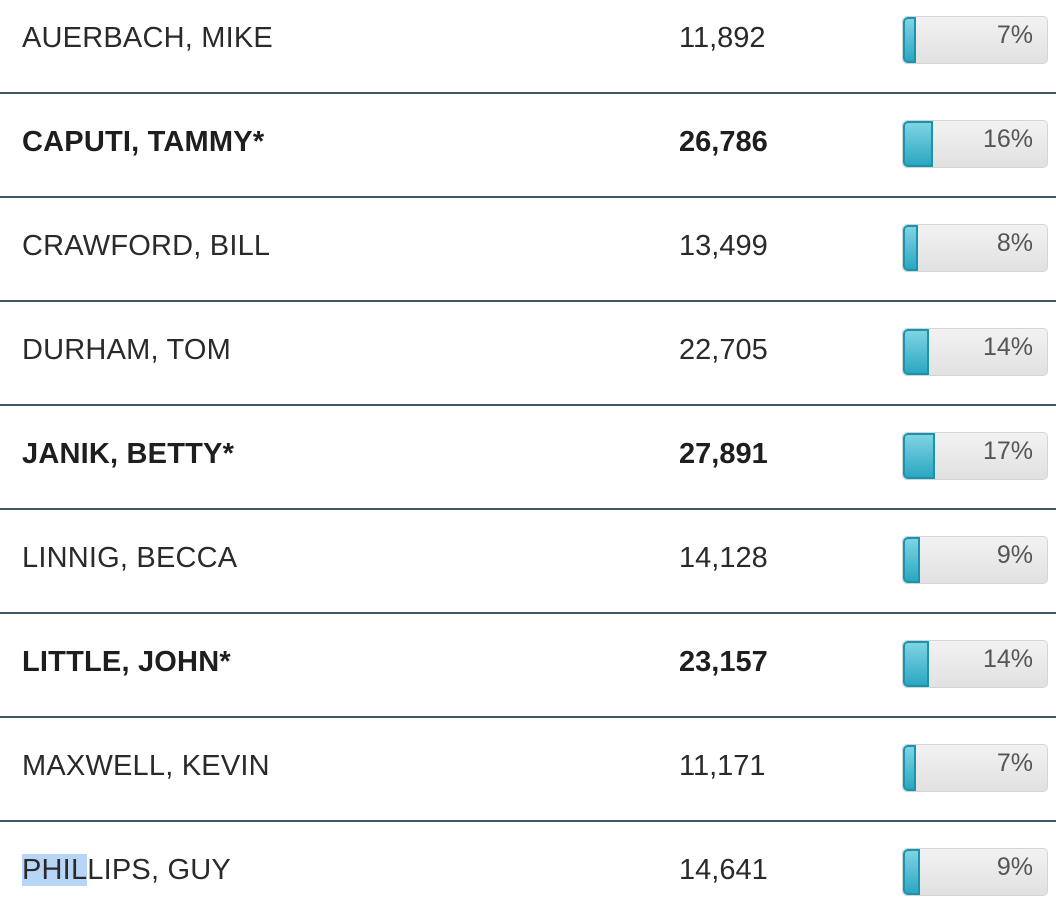 Image resolution: width=1056 pixels, height=924 pixels. I want to click on result-row: DURHAM, TOM 22,705 14%, so click(528, 354).